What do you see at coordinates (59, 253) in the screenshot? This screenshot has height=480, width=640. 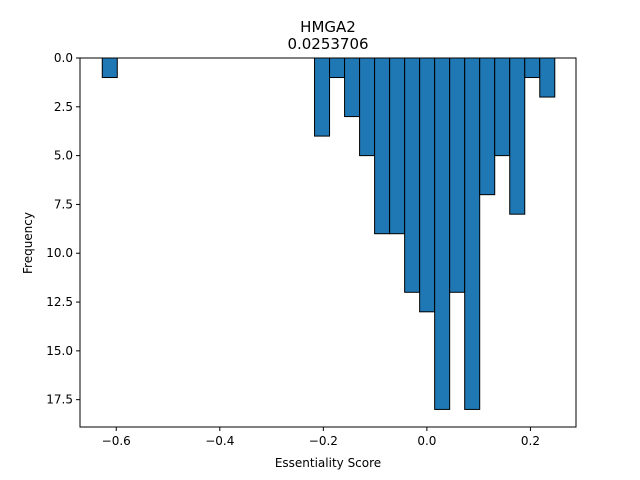 I see `y-tick-label: 10.0` at bounding box center [59, 253].